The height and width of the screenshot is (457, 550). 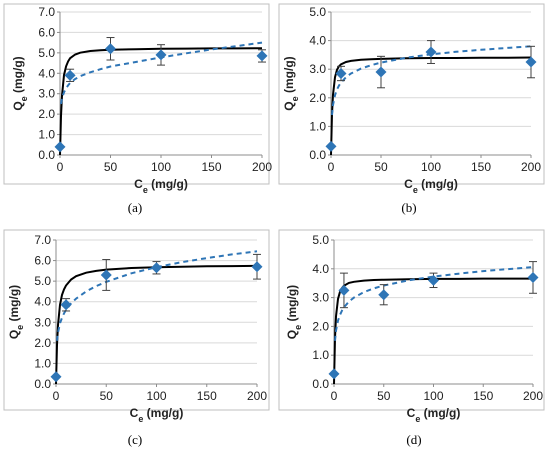 I want to click on panel-caption: (b), so click(x=408, y=207).